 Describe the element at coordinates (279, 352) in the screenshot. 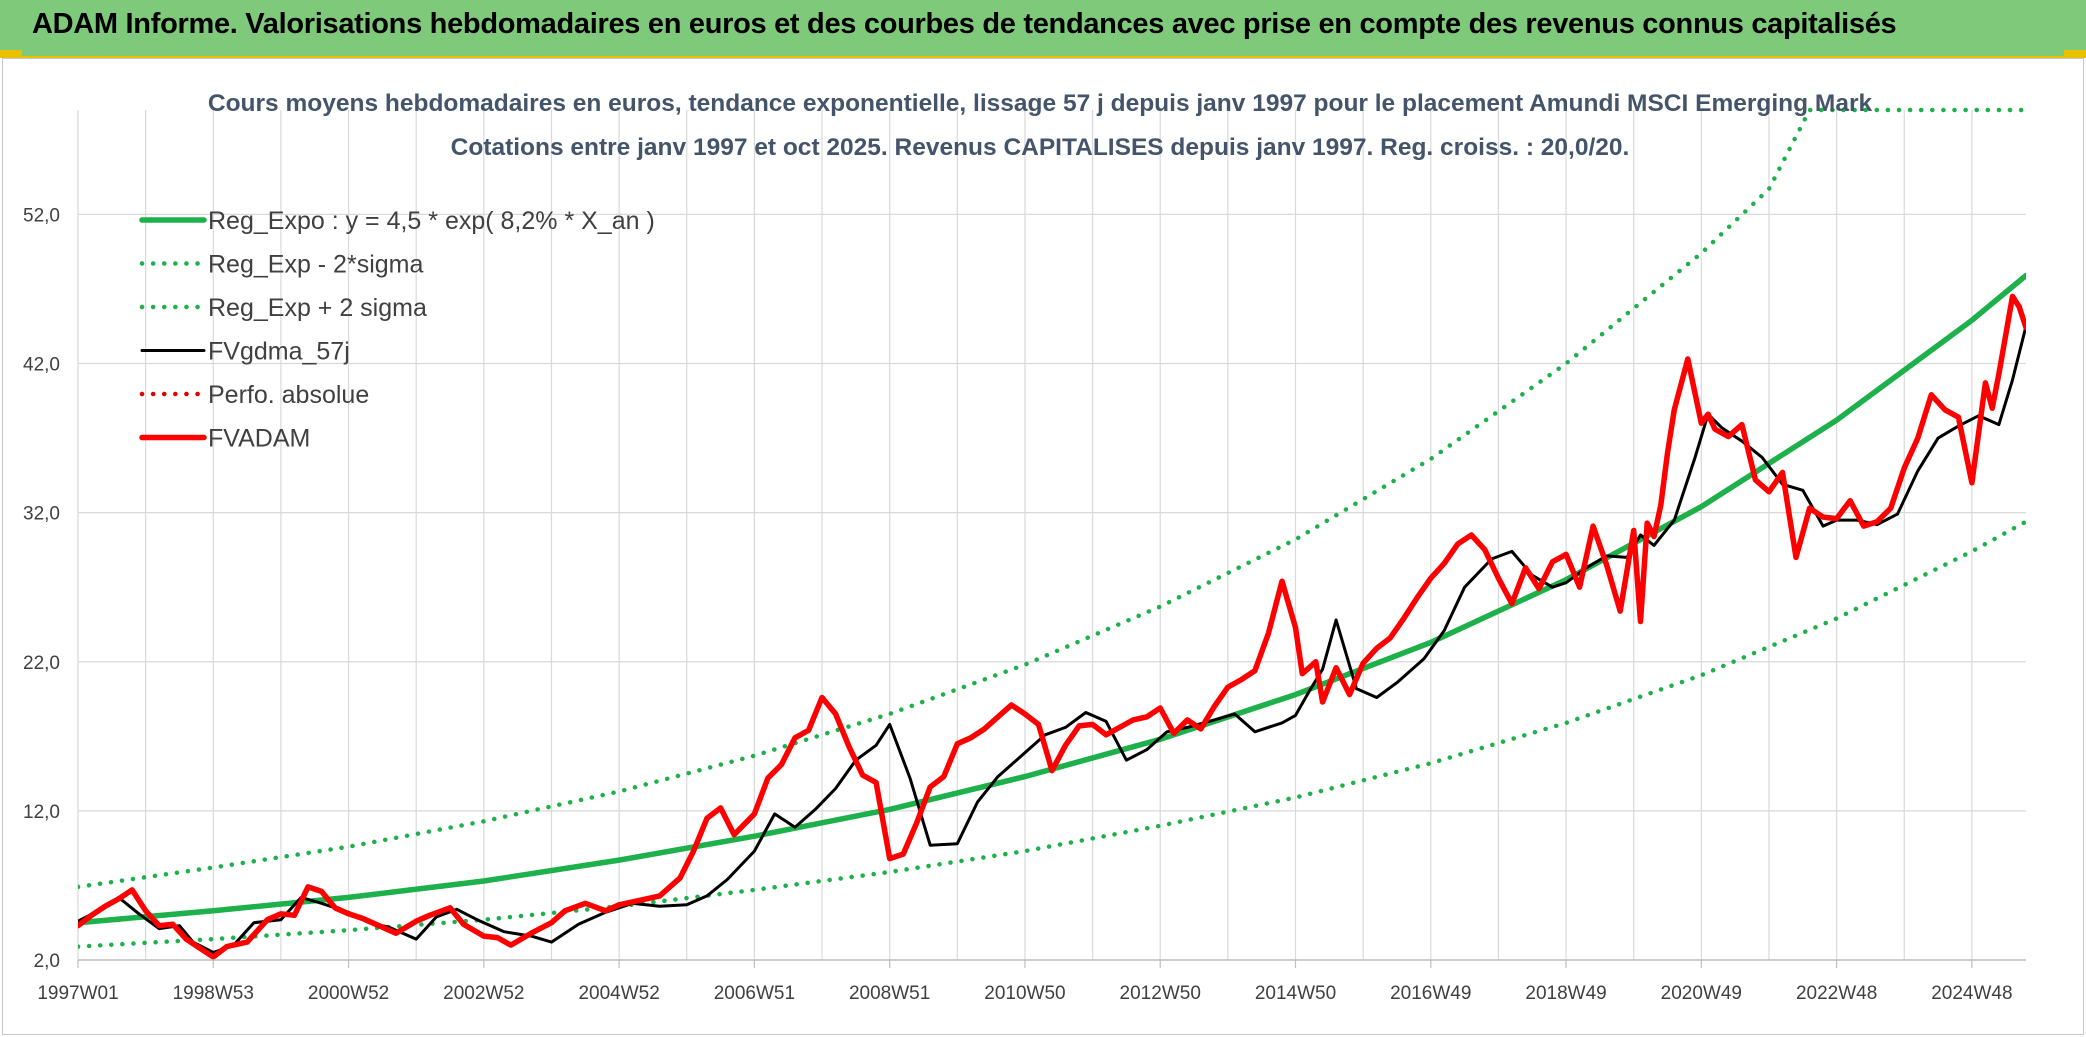

I see `legend-label-fvgdma-57j: FVgdma_57j` at that location.